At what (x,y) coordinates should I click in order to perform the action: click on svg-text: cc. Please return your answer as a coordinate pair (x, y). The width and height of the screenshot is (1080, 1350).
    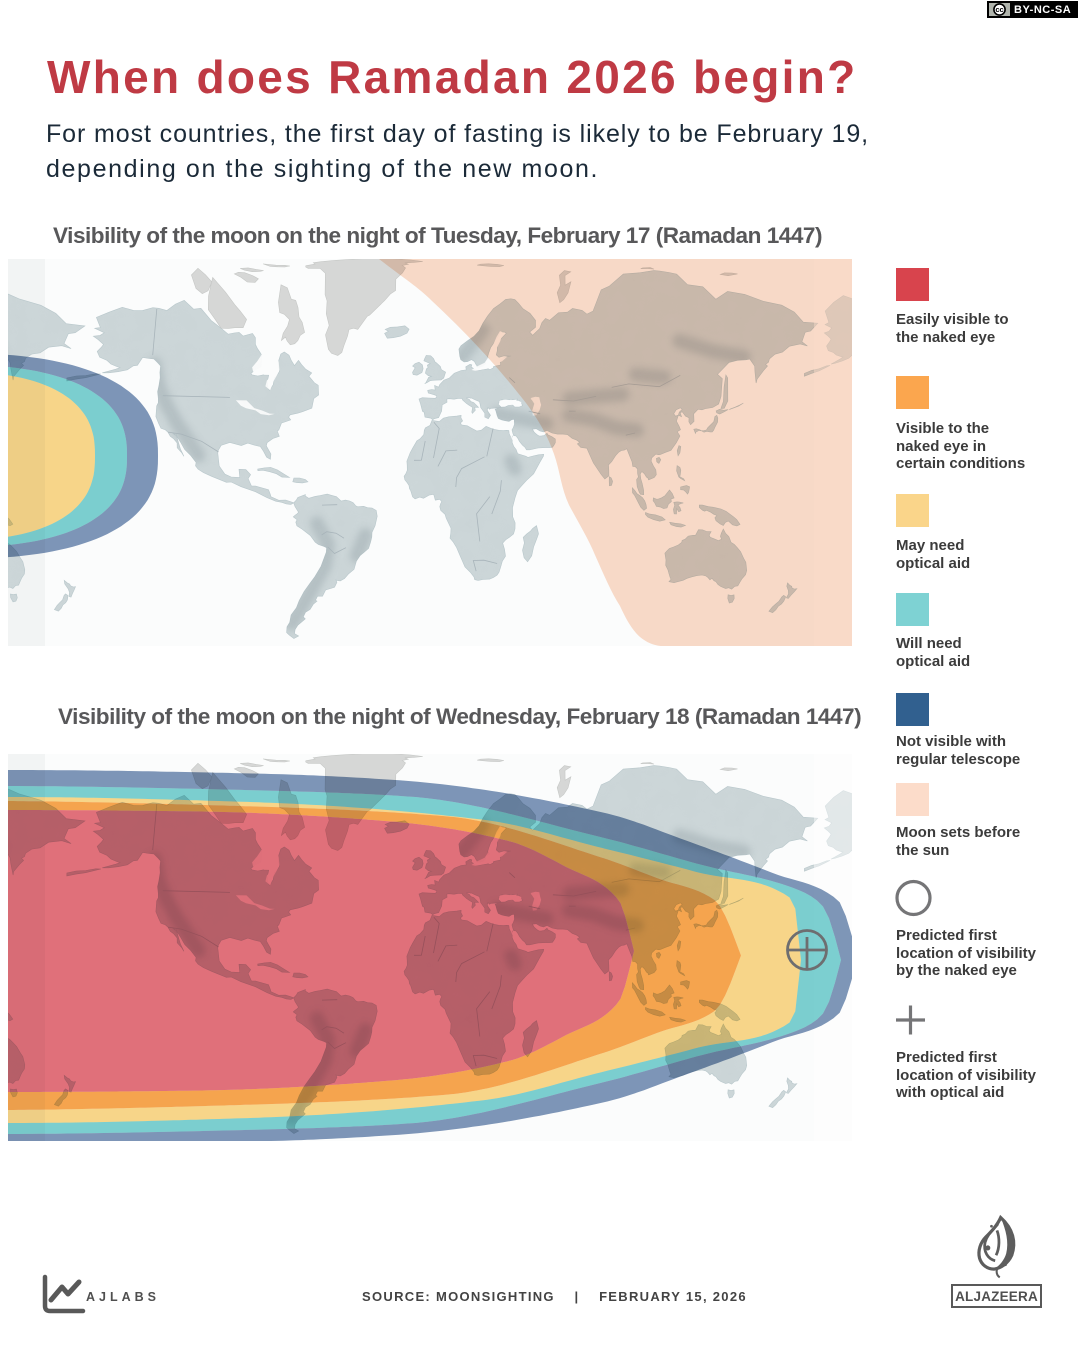
    Looking at the image, I should click on (999, 9).